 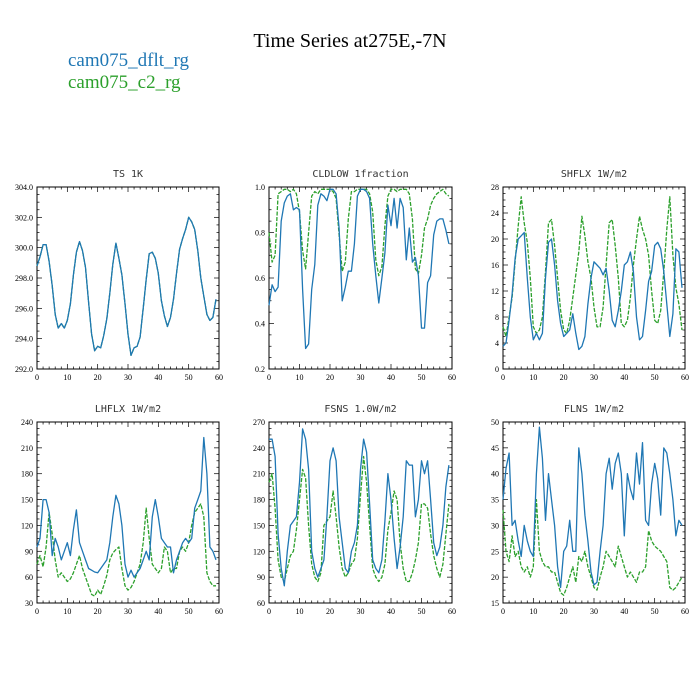 I want to click on panel-title: FSNS 1.0W/m2, so click(x=360, y=409).